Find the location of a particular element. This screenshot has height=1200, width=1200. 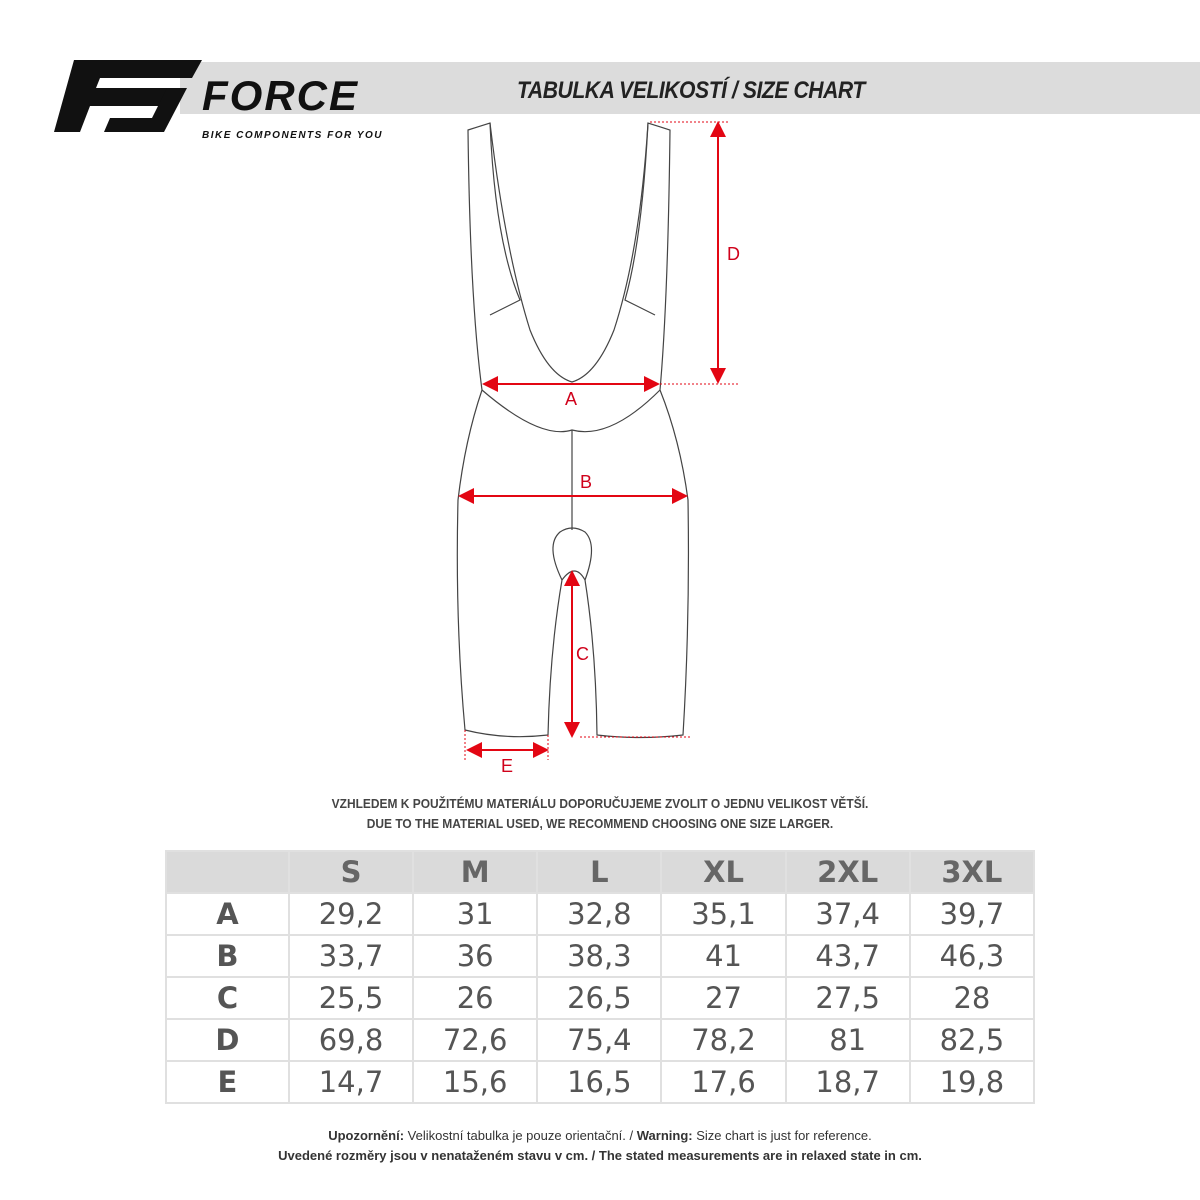

table-row: A 29,2 31 32,8 35,1 37,4 39,7 is located at coordinates (600, 914).